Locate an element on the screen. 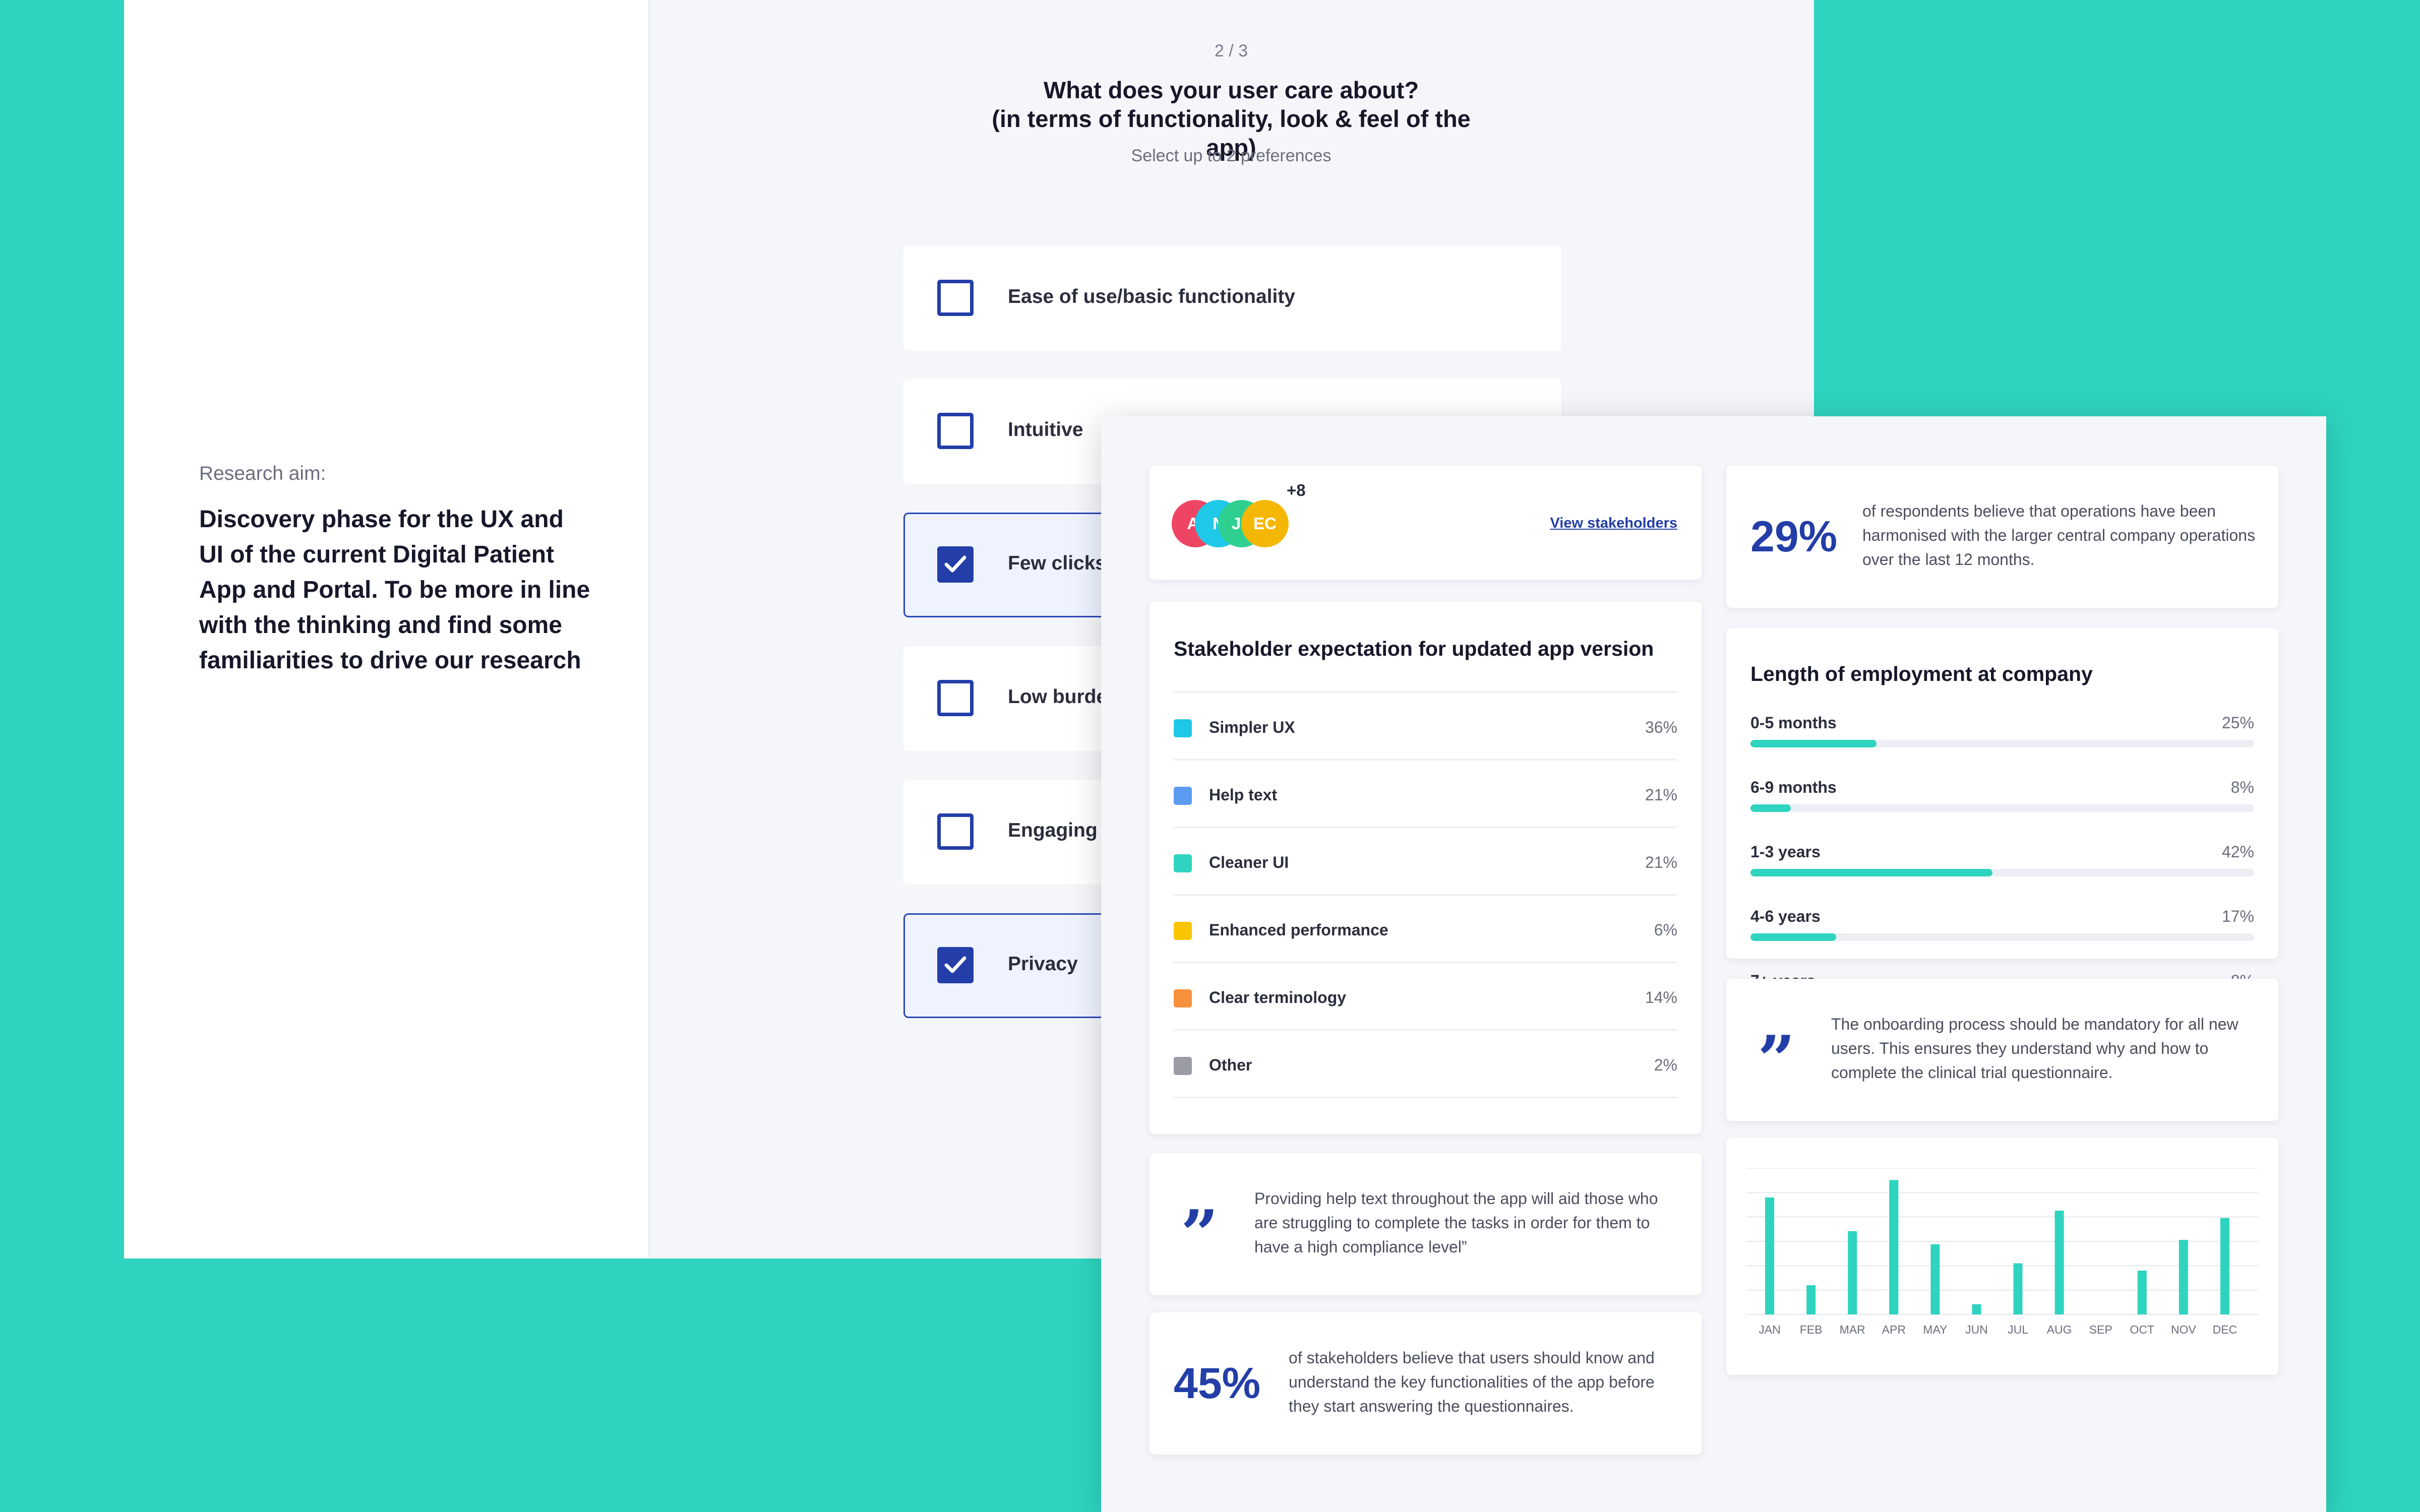 The height and width of the screenshot is (1512, 2420). expectation-row: Clear terminology 14% is located at coordinates (1425, 997).